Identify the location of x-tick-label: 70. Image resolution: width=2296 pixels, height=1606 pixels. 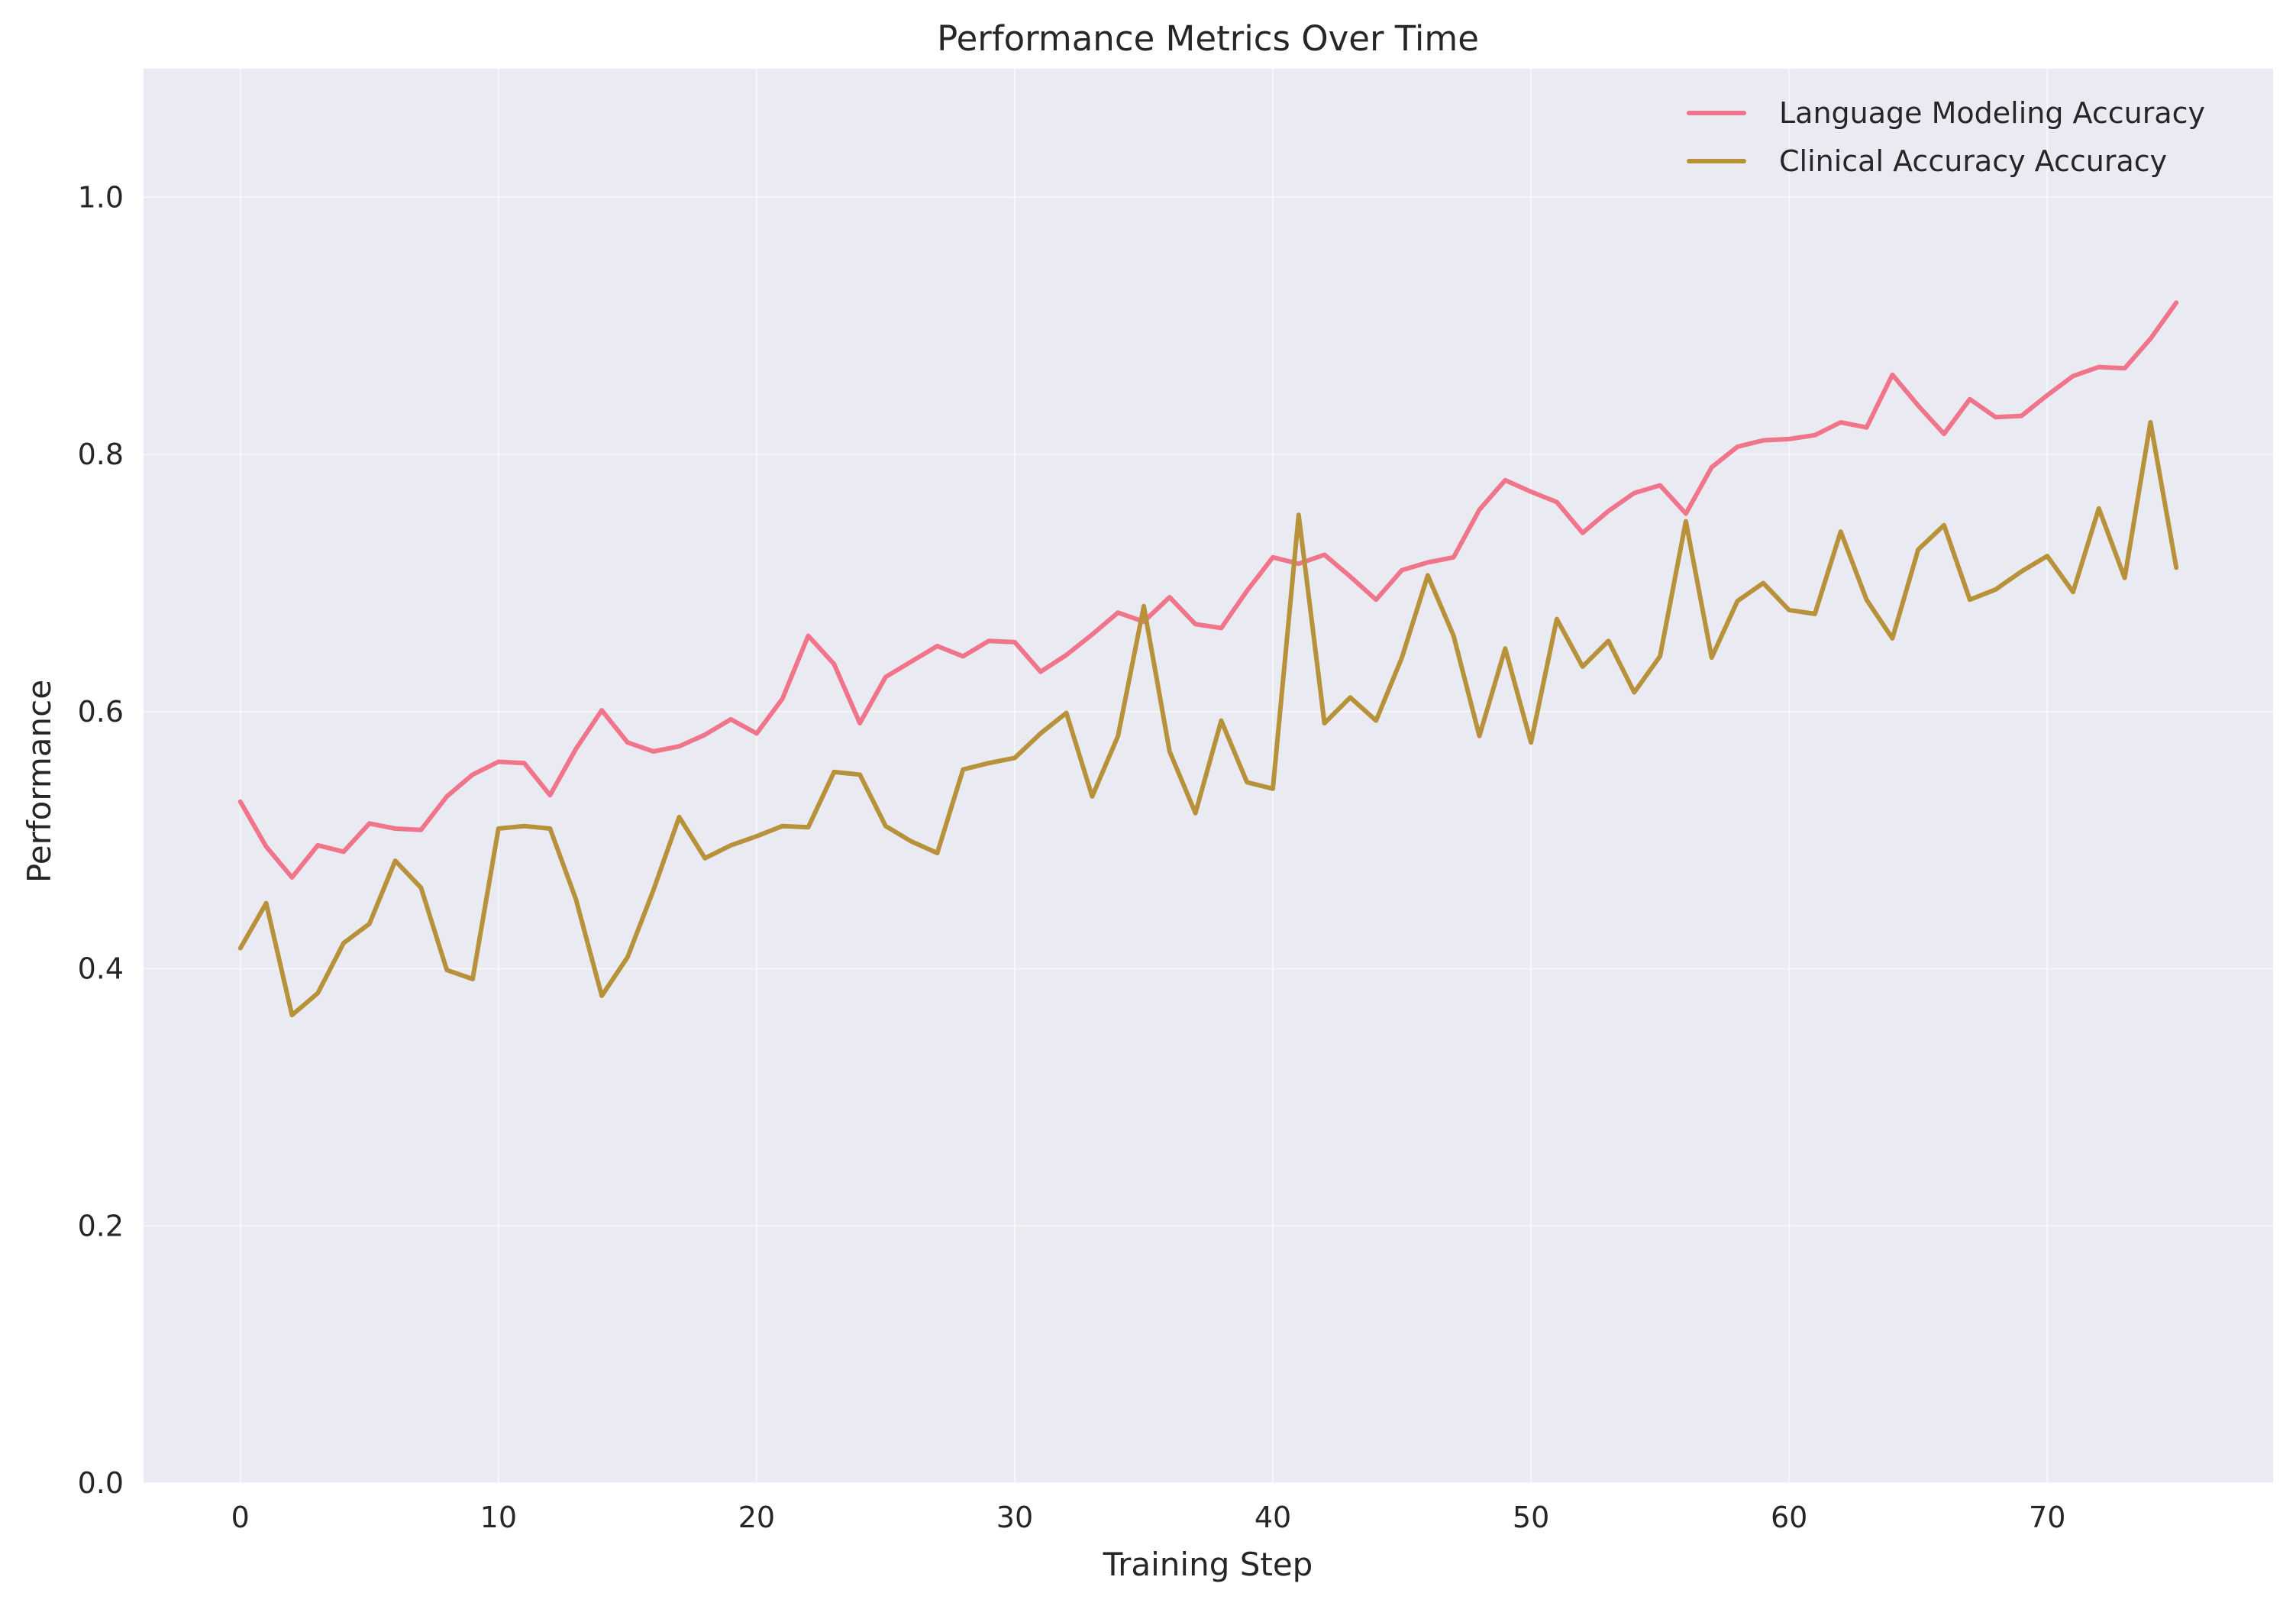
(2047, 1517).